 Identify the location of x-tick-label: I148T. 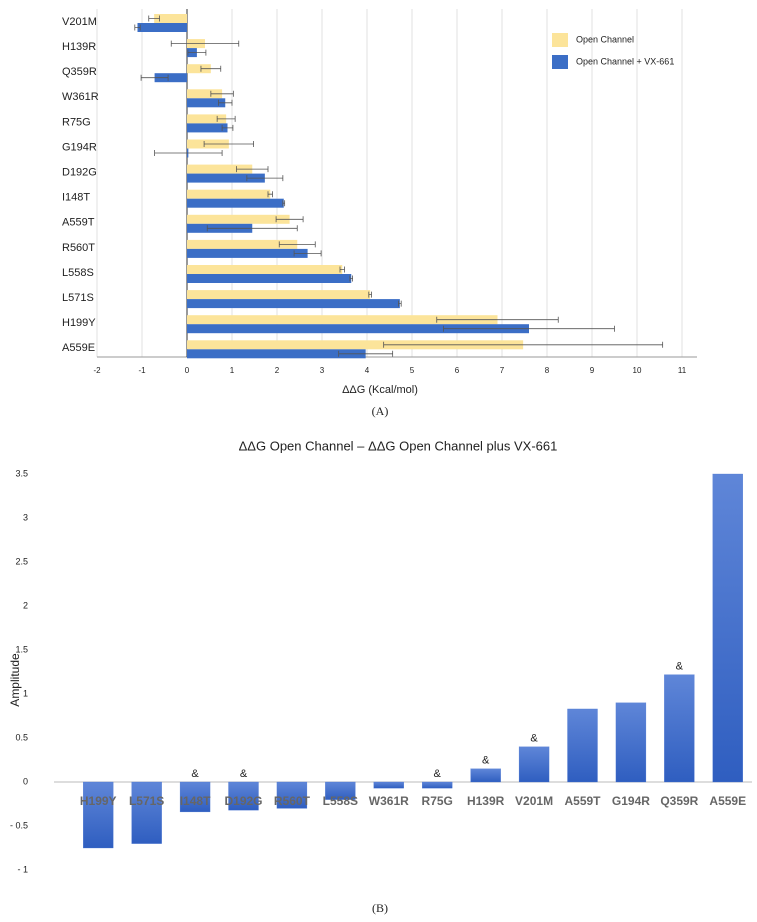
(195, 801).